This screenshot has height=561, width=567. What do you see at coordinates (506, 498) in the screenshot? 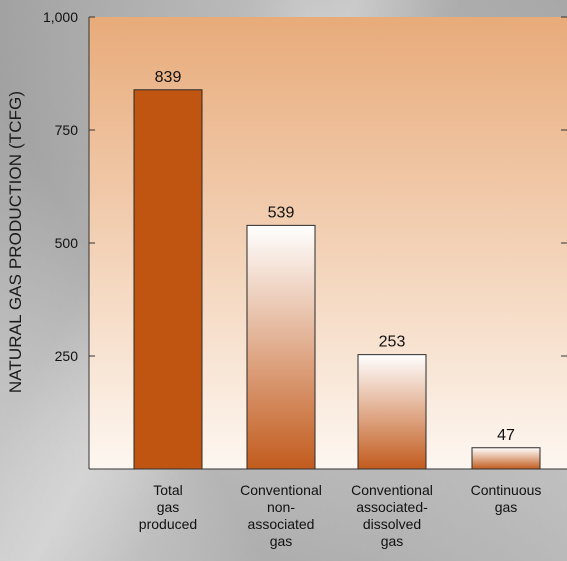
I see `x-tick-label-4: Continuous gas` at bounding box center [506, 498].